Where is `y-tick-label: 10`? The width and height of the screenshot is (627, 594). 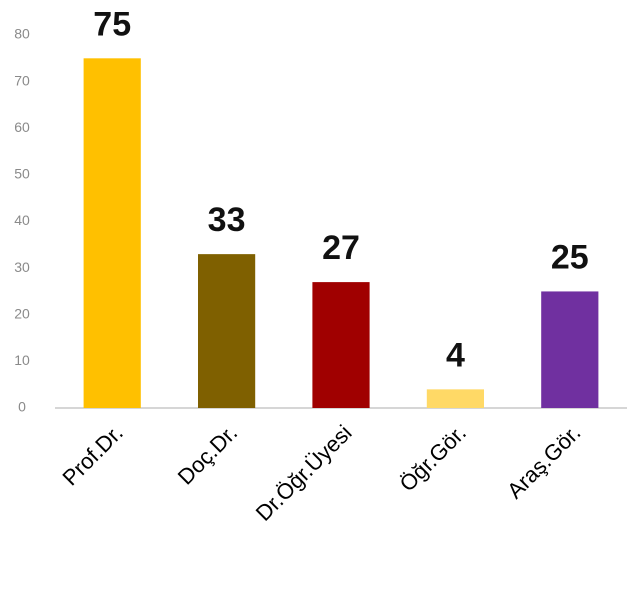
y-tick-label: 10 is located at coordinates (22, 360).